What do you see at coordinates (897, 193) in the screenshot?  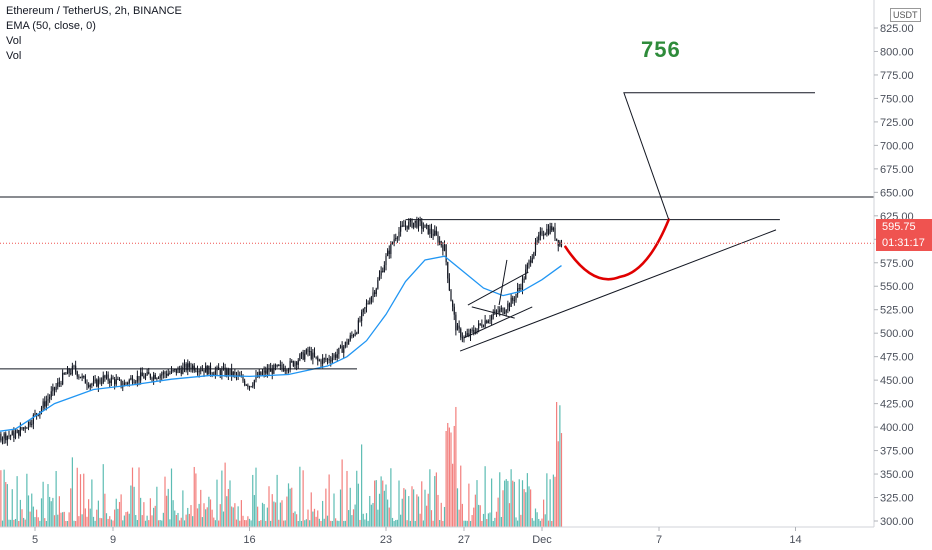 I see `y-tick-label: 650.00` at bounding box center [897, 193].